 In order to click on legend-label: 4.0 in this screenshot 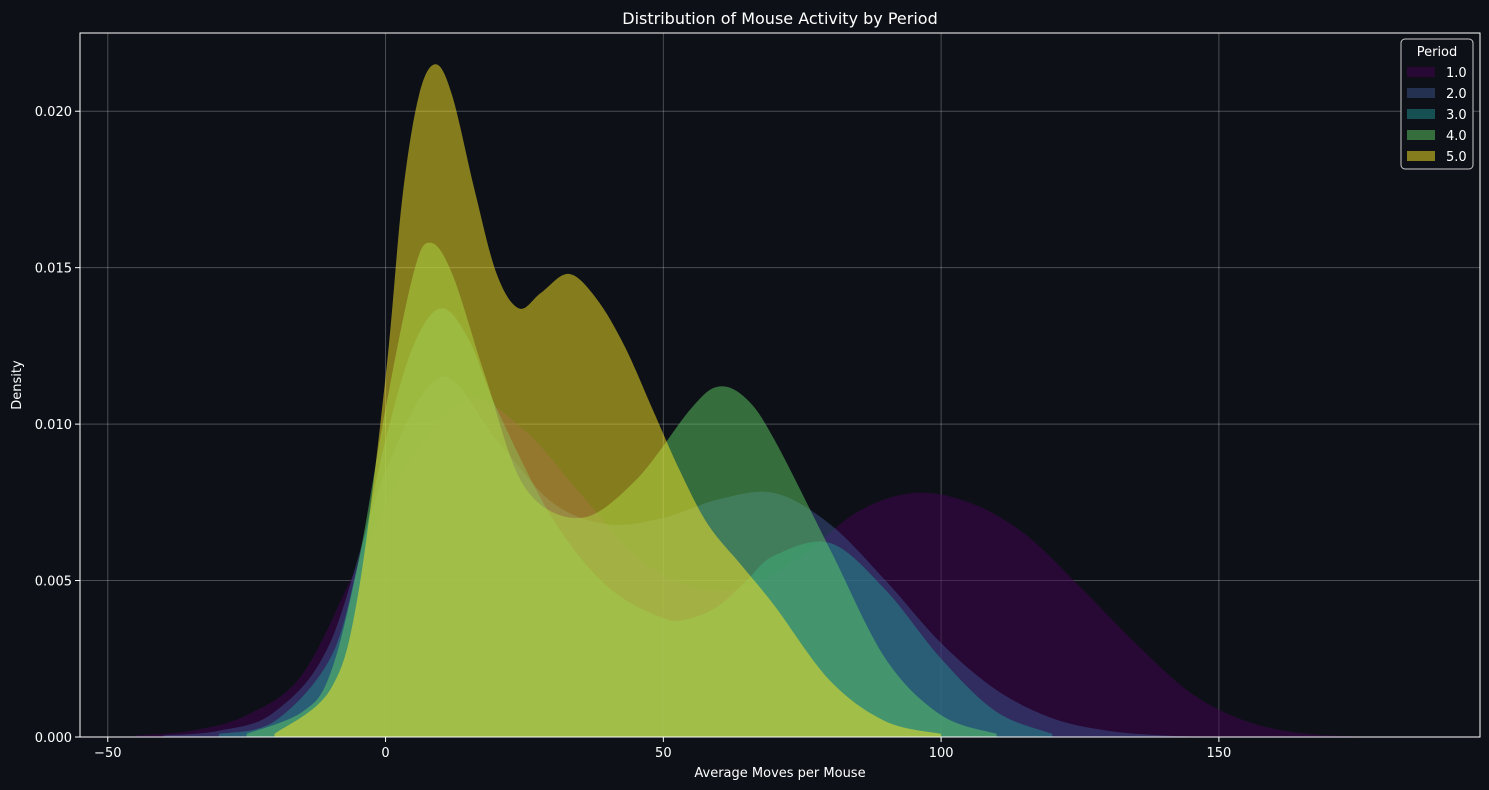, I will do `click(1456, 136)`.